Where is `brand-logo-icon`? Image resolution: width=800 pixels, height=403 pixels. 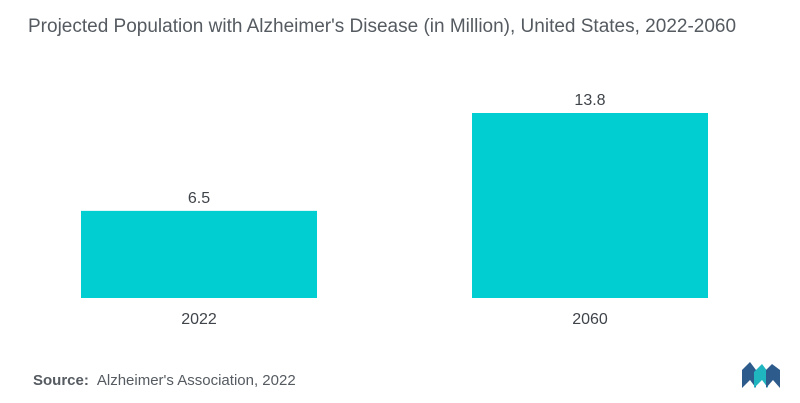
brand-logo-icon is located at coordinates (761, 375).